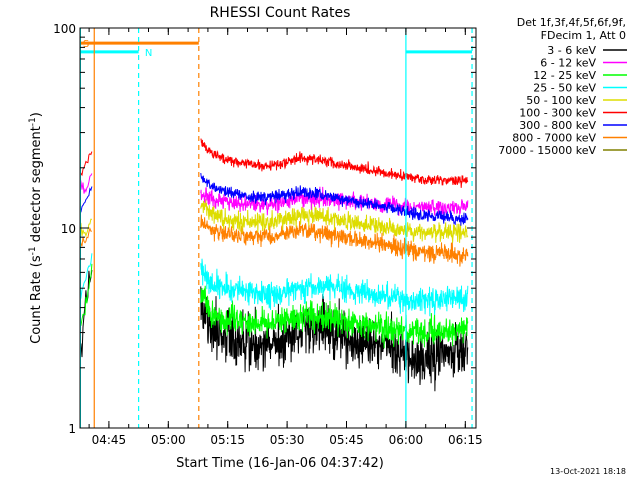  Describe the element at coordinates (554, 138) in the screenshot. I see `legend-label: 800 - 7000 keV` at that location.